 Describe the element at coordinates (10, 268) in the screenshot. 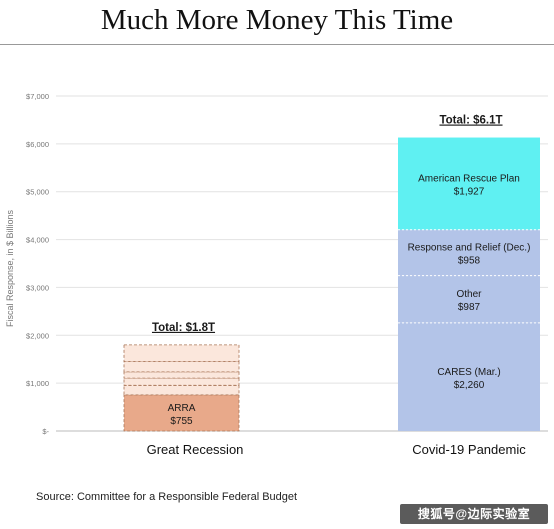

I see `y-axis-label: Fiscal Response, in $ Billions` at that location.